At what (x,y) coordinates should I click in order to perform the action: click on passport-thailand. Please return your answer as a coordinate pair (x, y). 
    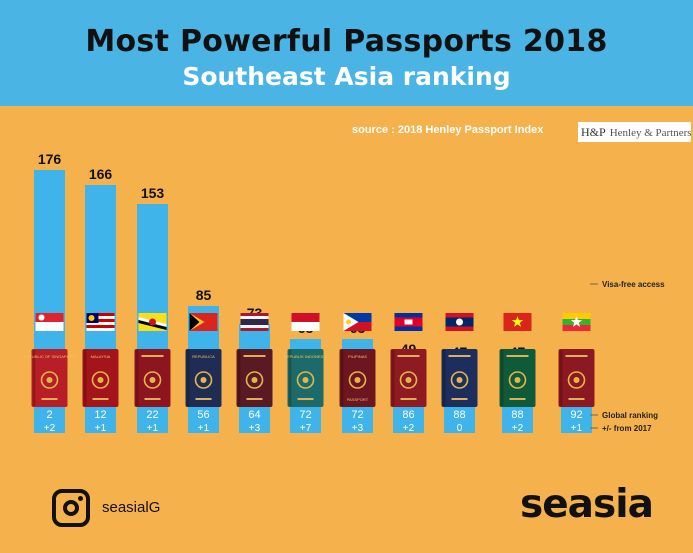
    Looking at the image, I should click on (254, 378).